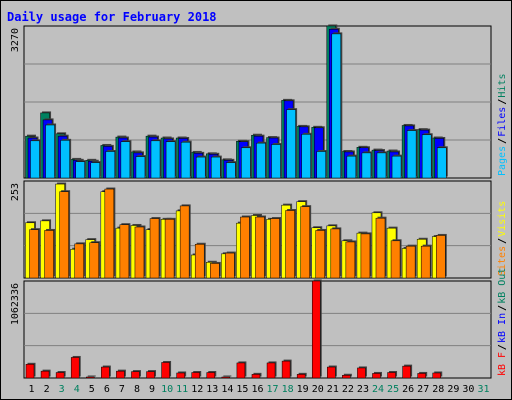 This screenshot has height=400, width=512. Describe the element at coordinates (288, 389) in the screenshot. I see `x-tick-label: 18` at that location.